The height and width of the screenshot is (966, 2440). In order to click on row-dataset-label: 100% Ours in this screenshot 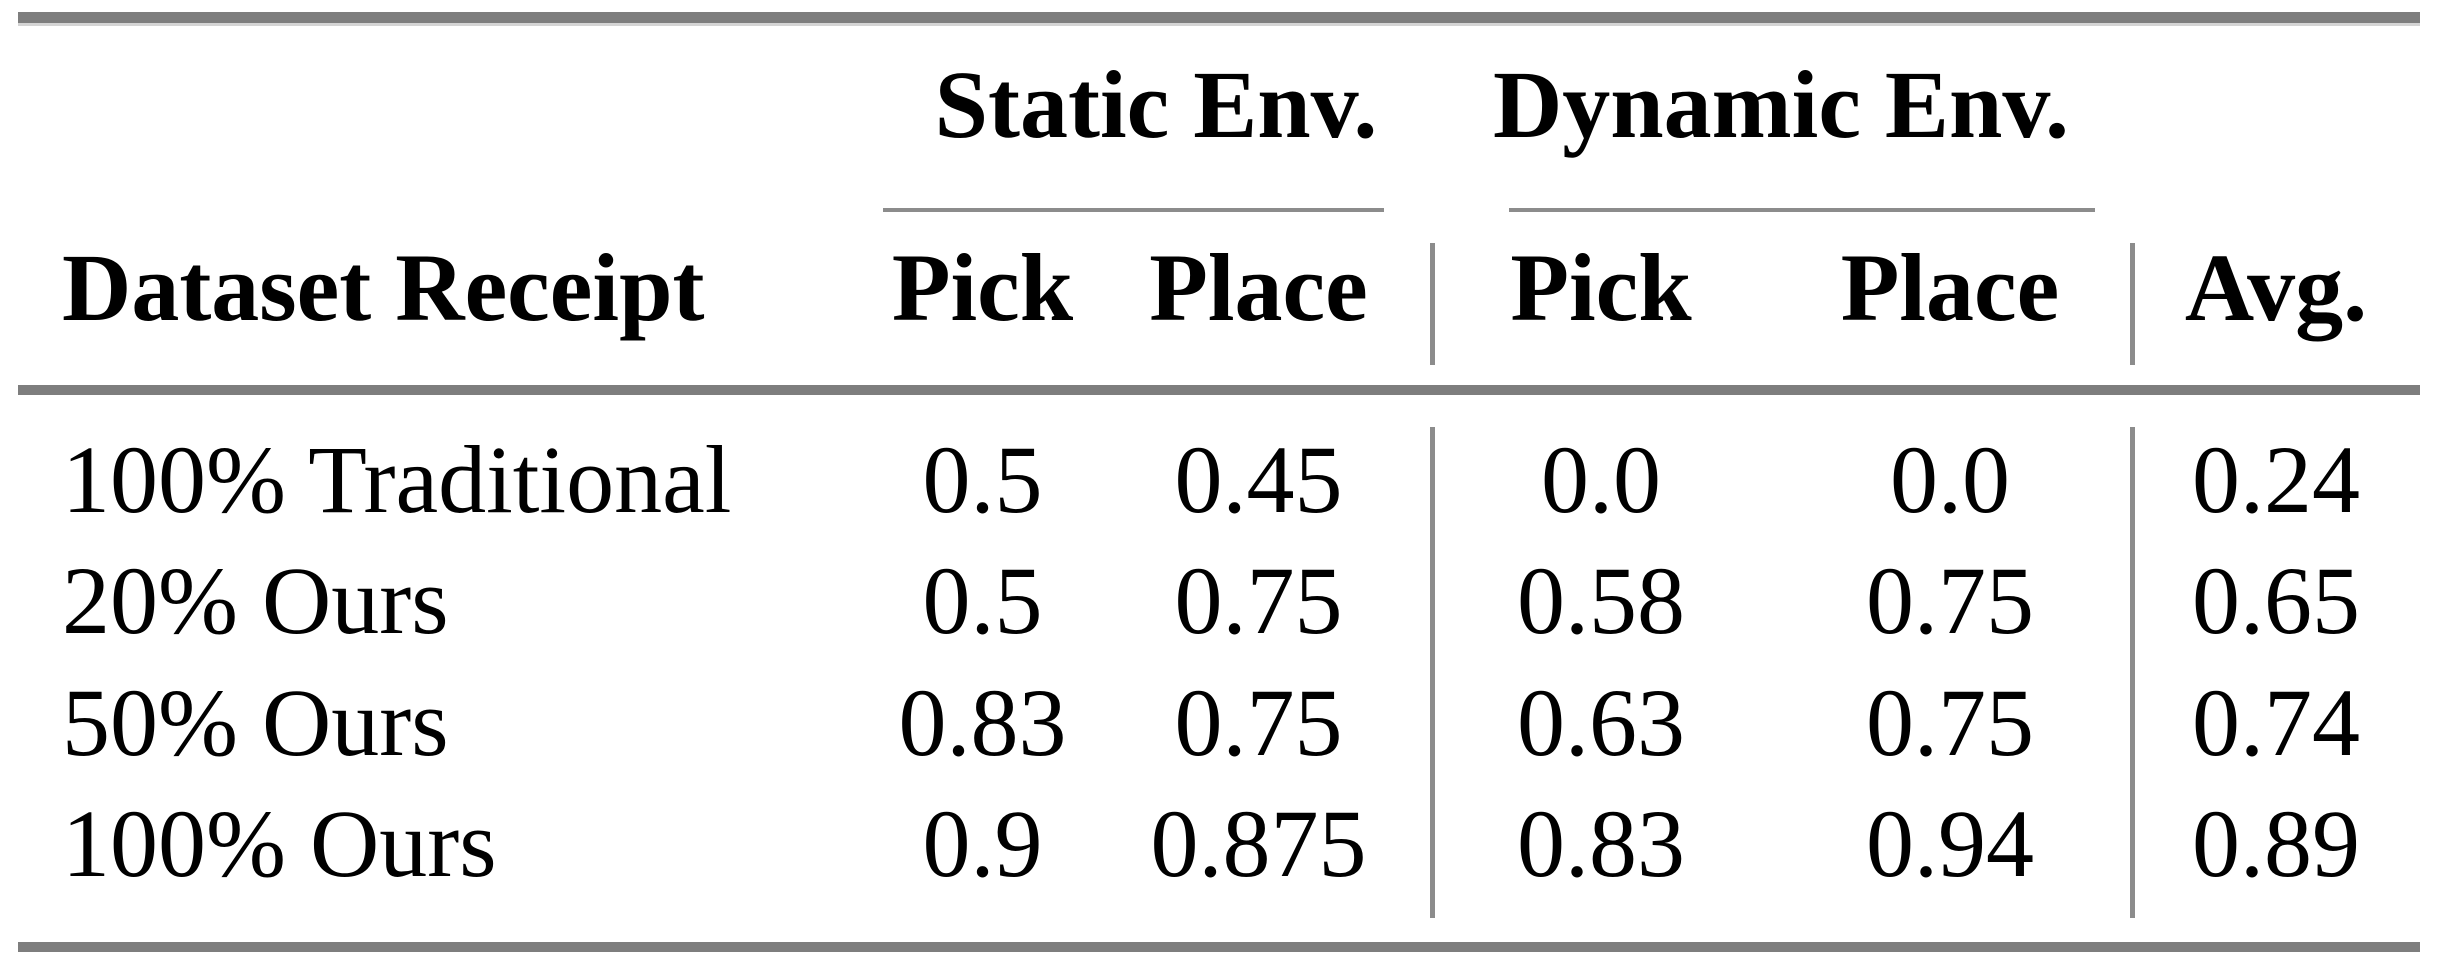, I will do `click(279, 843)`.